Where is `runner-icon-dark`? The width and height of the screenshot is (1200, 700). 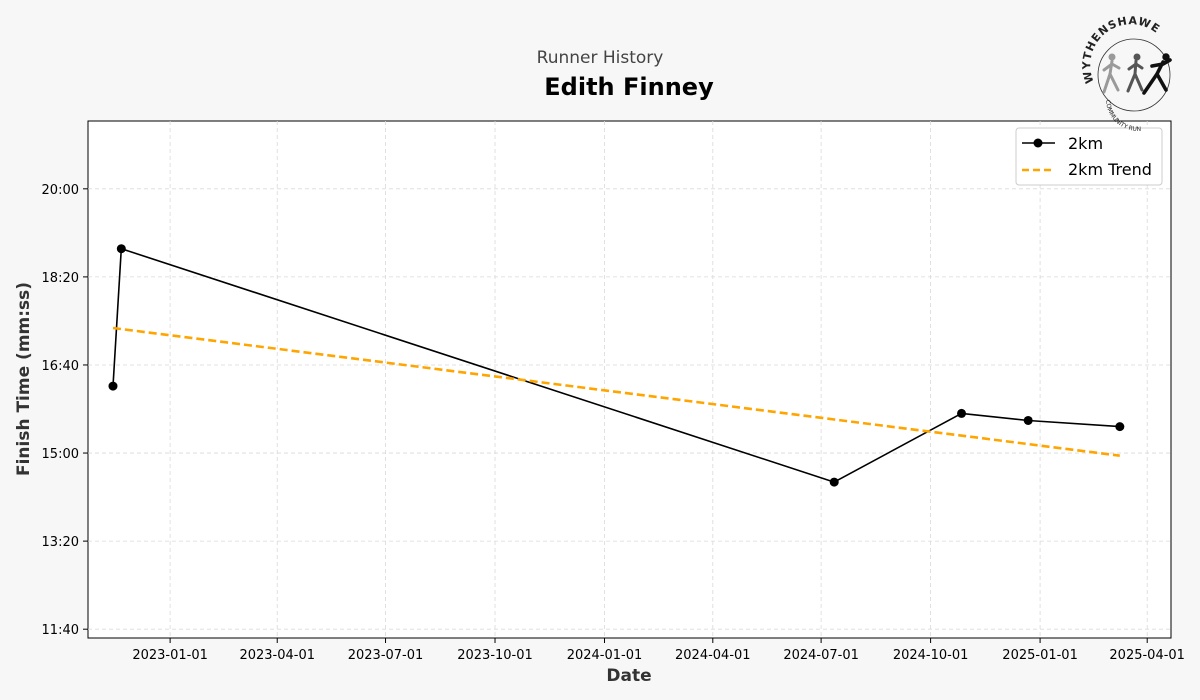
runner-icon-dark is located at coordinates (1157, 74).